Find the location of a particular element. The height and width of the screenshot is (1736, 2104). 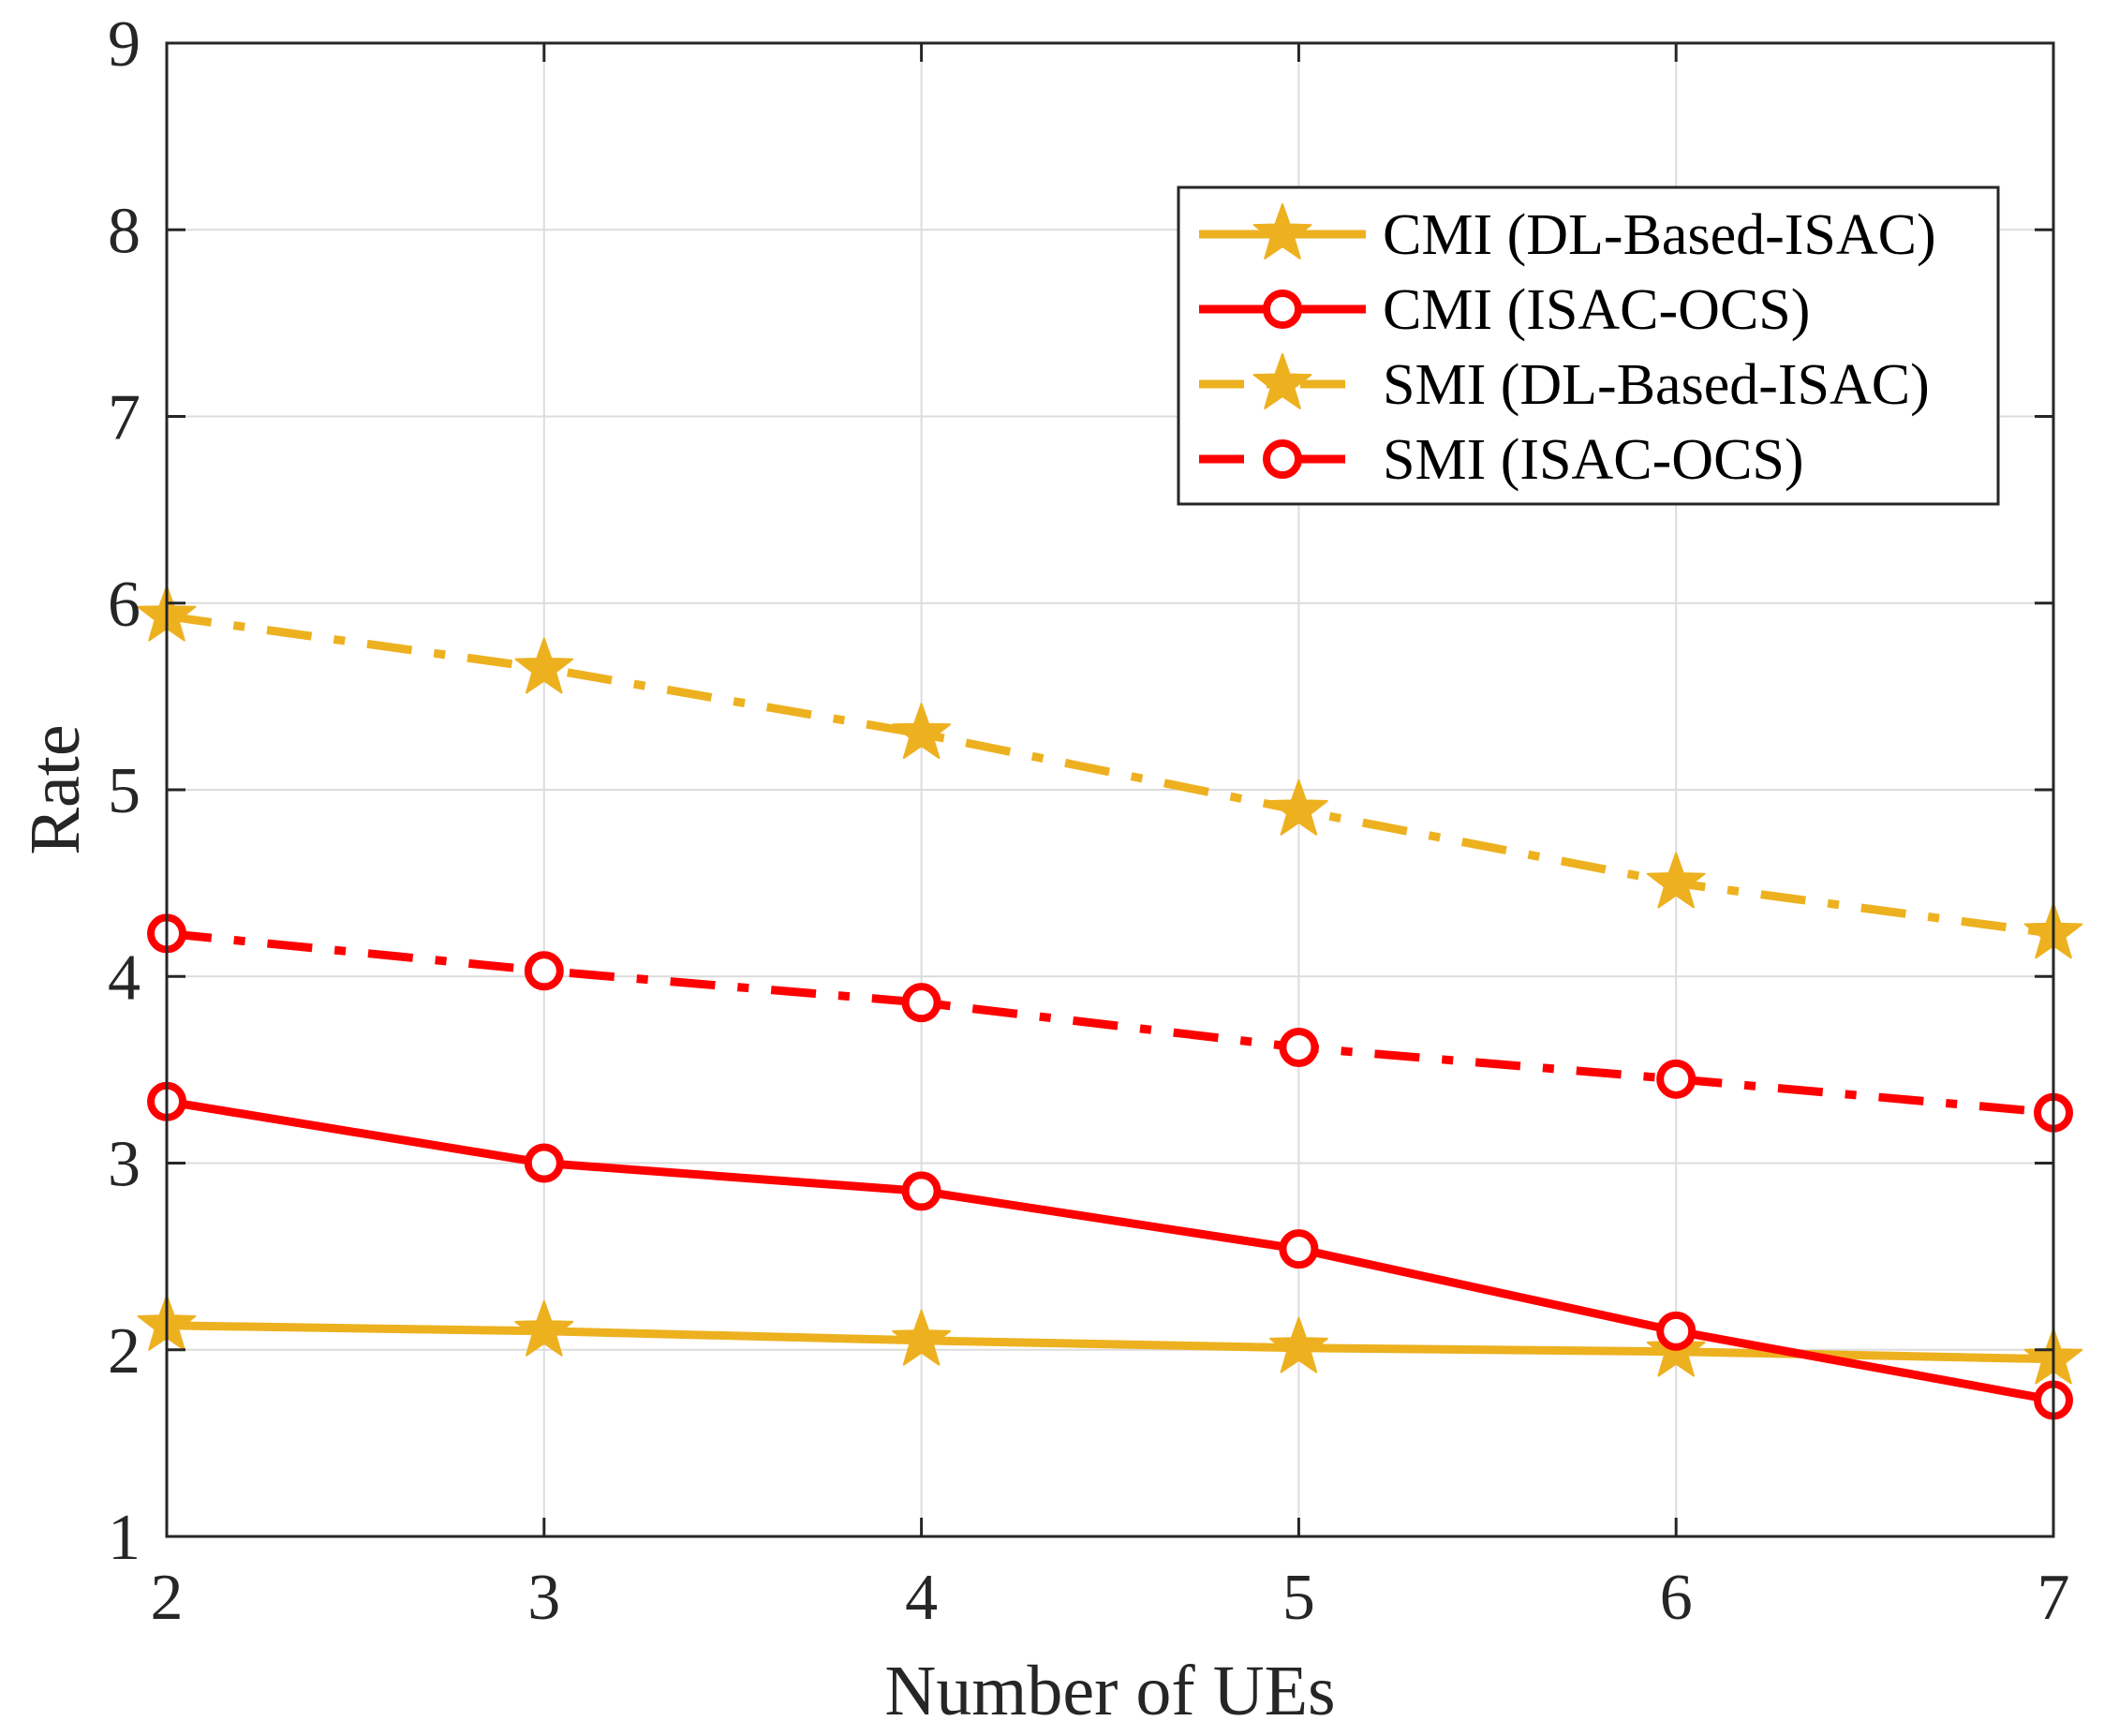

legend-box is located at coordinates (1588, 346).